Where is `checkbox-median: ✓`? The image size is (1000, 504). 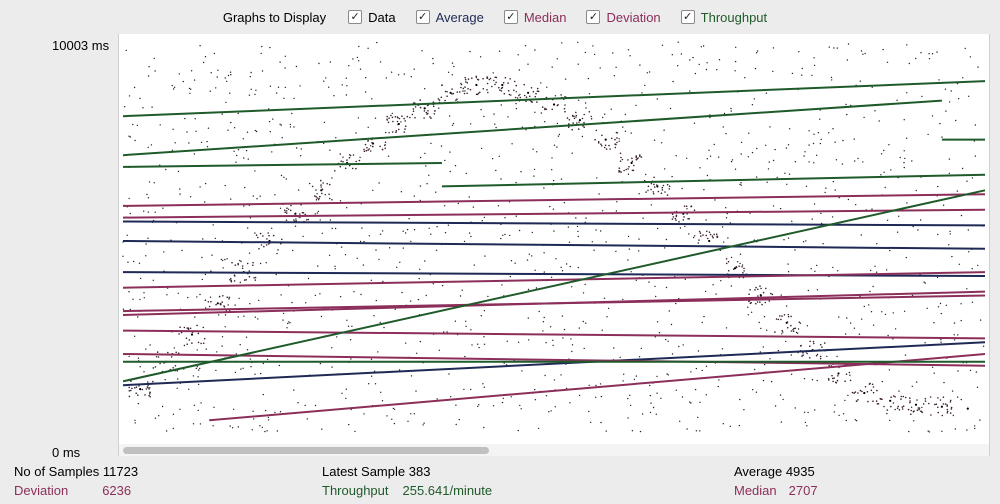 checkbox-median: ✓ is located at coordinates (510, 17).